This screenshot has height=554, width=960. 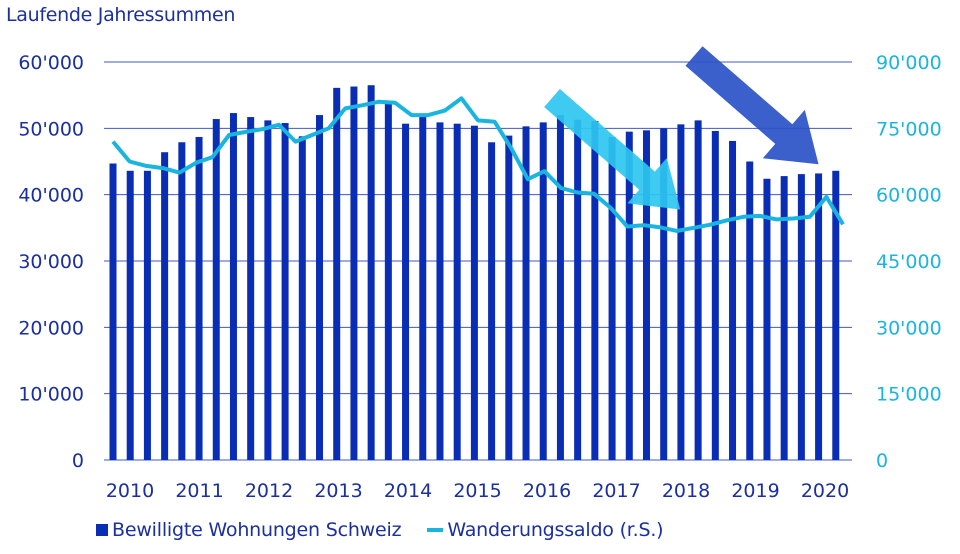 What do you see at coordinates (909, 328) in the screenshot?
I see `right-axis-tick-label: 30'000` at bounding box center [909, 328].